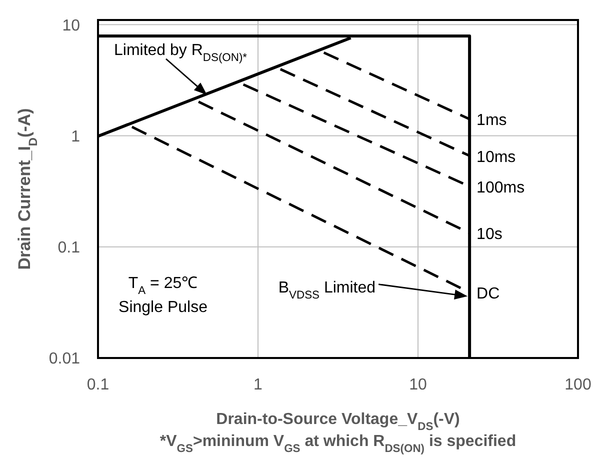 The width and height of the screenshot is (613, 465). What do you see at coordinates (578, 385) in the screenshot?
I see `x-tick-label: 100` at bounding box center [578, 385].